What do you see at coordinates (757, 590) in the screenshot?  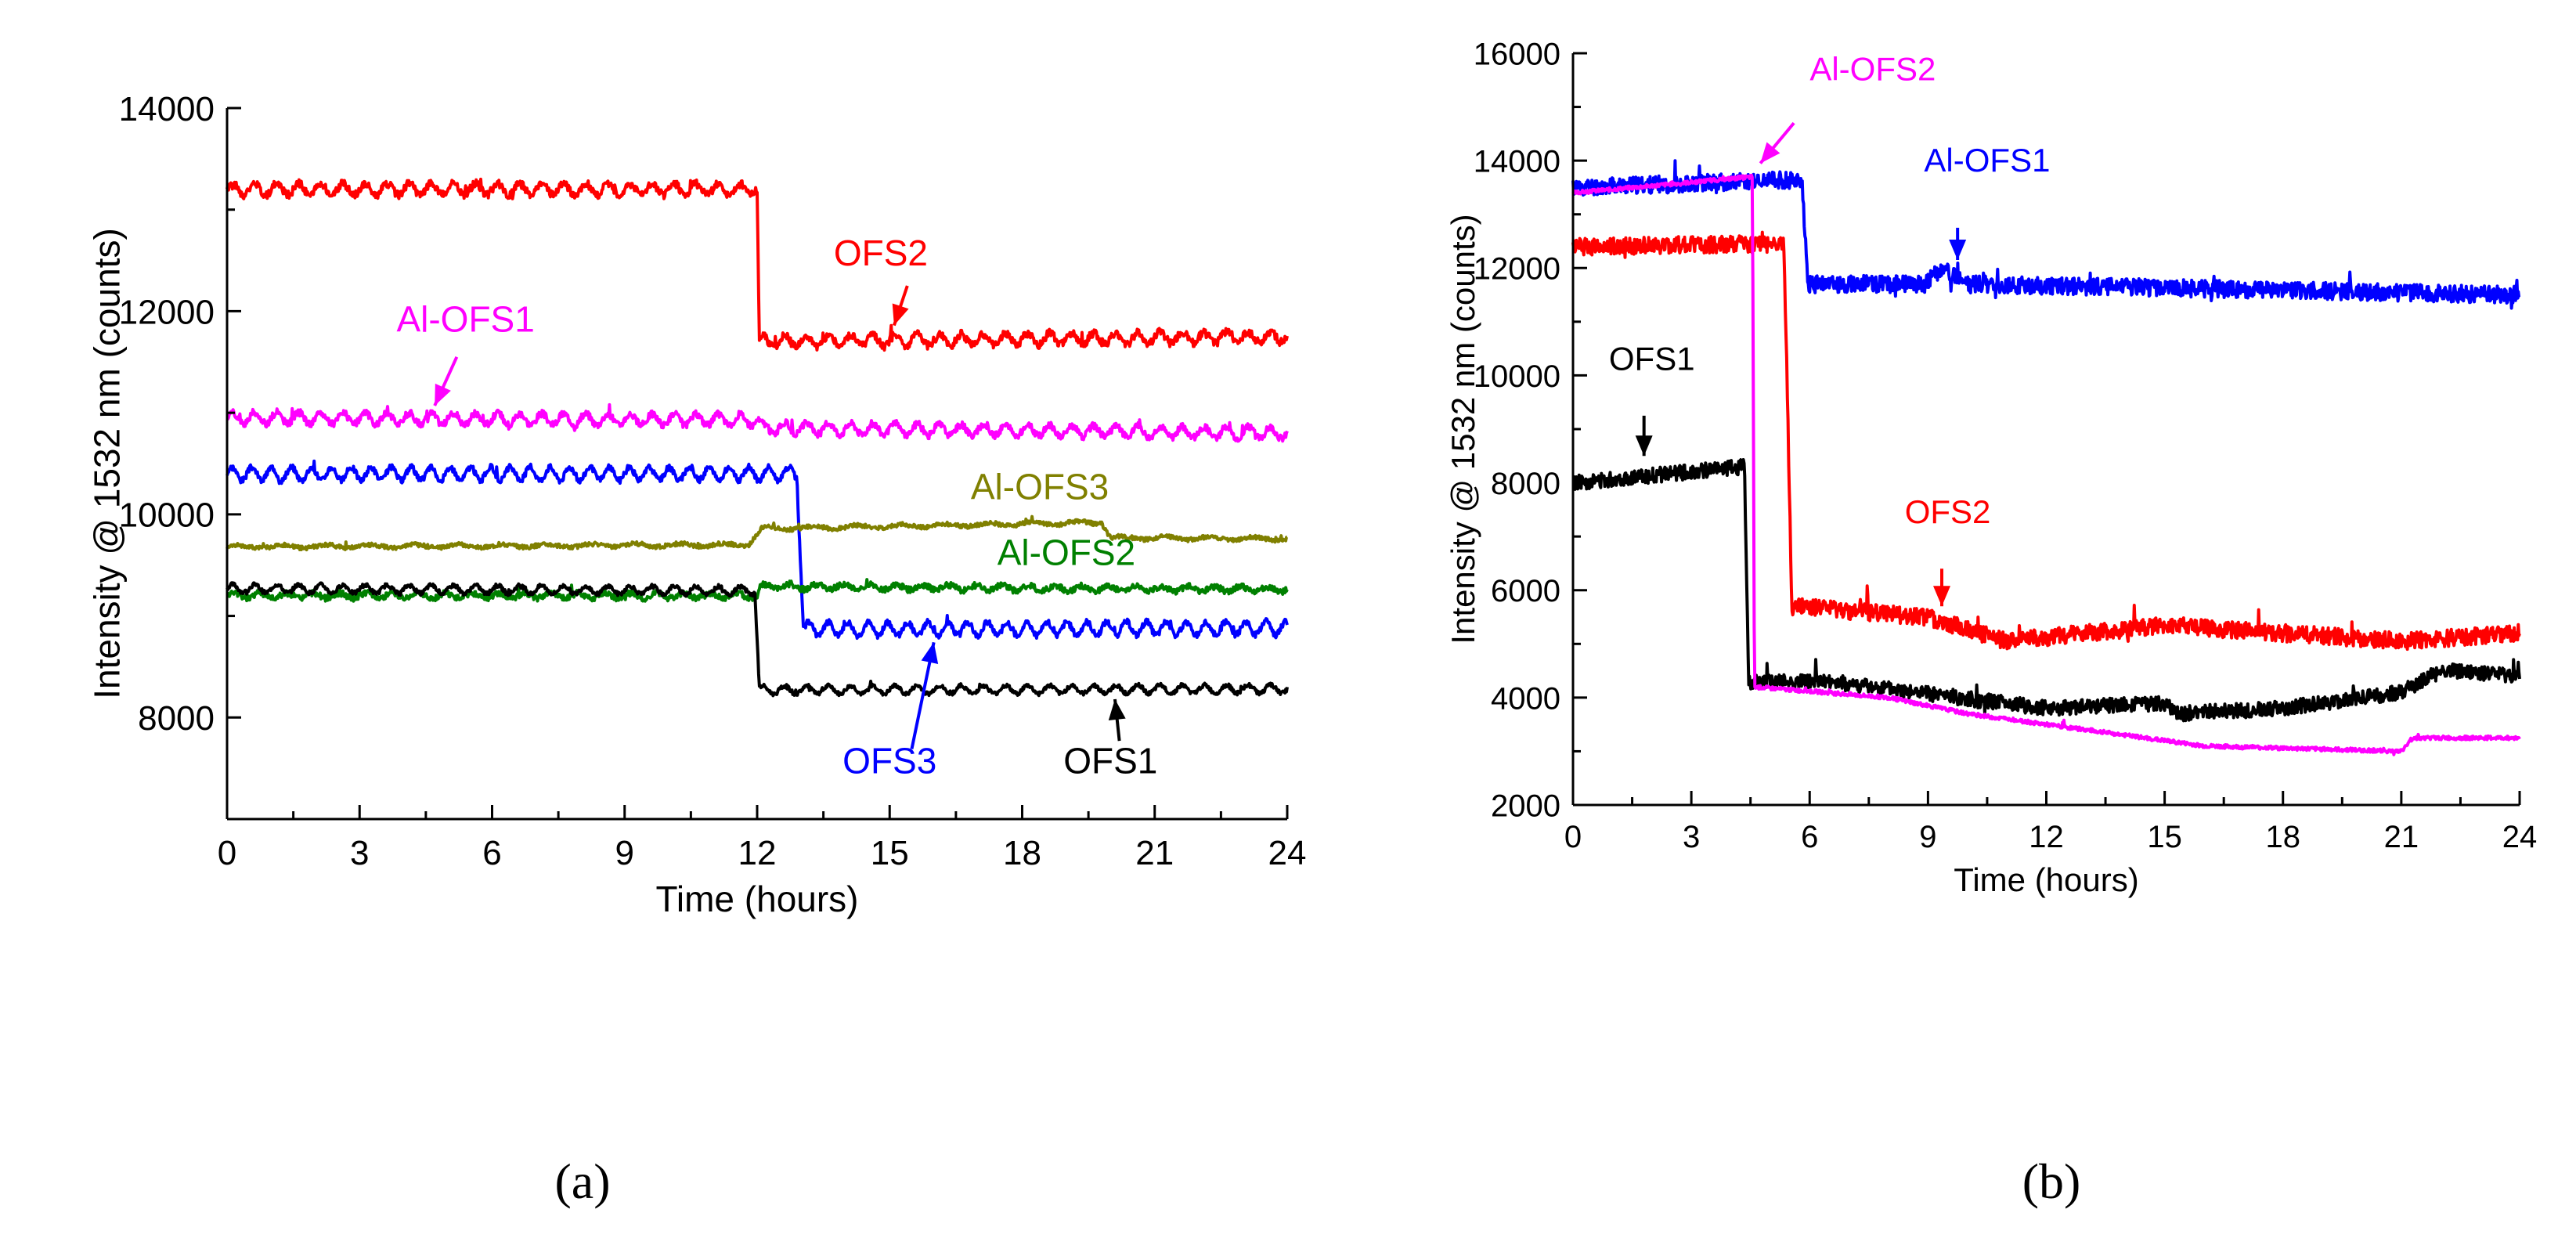 I see `series-al-ofs2-line` at bounding box center [757, 590].